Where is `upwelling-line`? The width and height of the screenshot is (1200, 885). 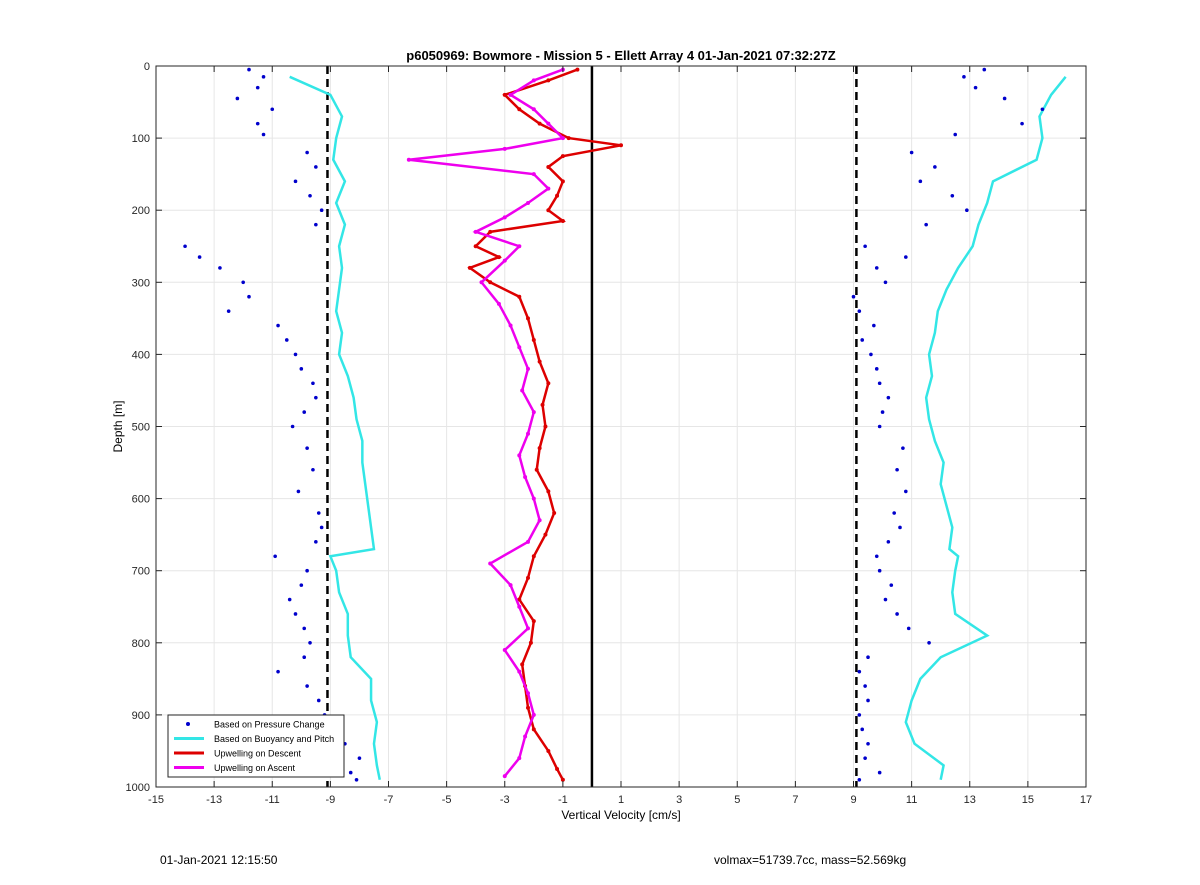
upwelling-line is located at coordinates (544, 424).